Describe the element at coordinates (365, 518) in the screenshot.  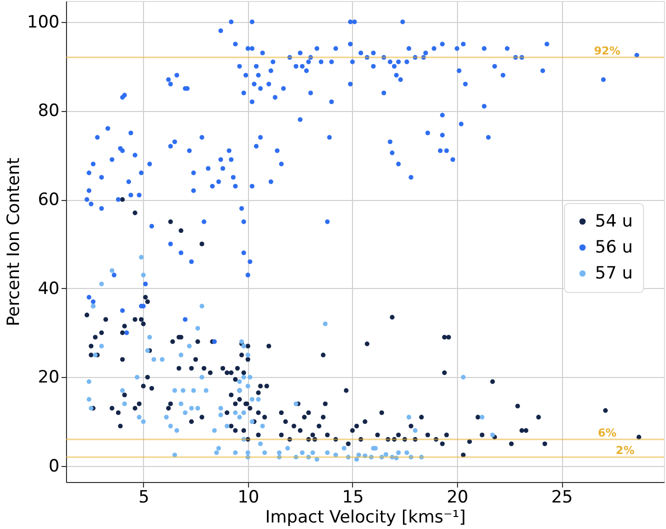
I see `x-axis-title: Impact Velocity [kms⁻¹]` at that location.